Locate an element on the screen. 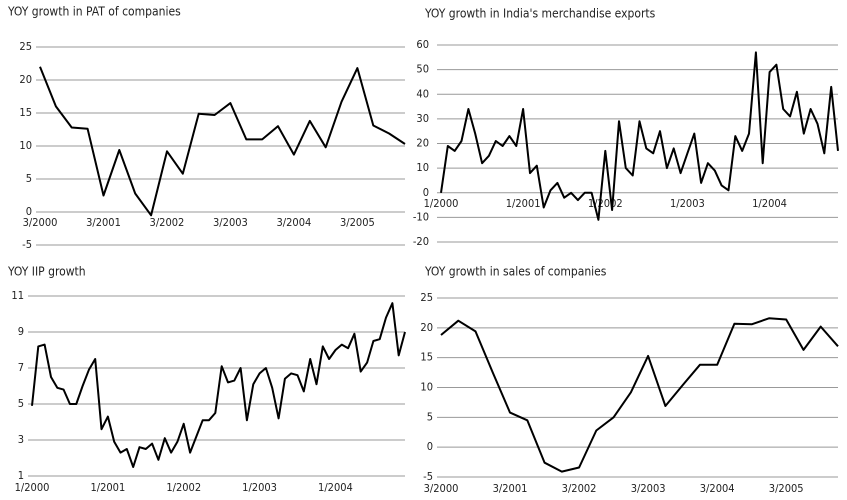 Image resolution: width=847 pixels, height=500 pixels. y-tick-label: 40 is located at coordinates (422, 93).